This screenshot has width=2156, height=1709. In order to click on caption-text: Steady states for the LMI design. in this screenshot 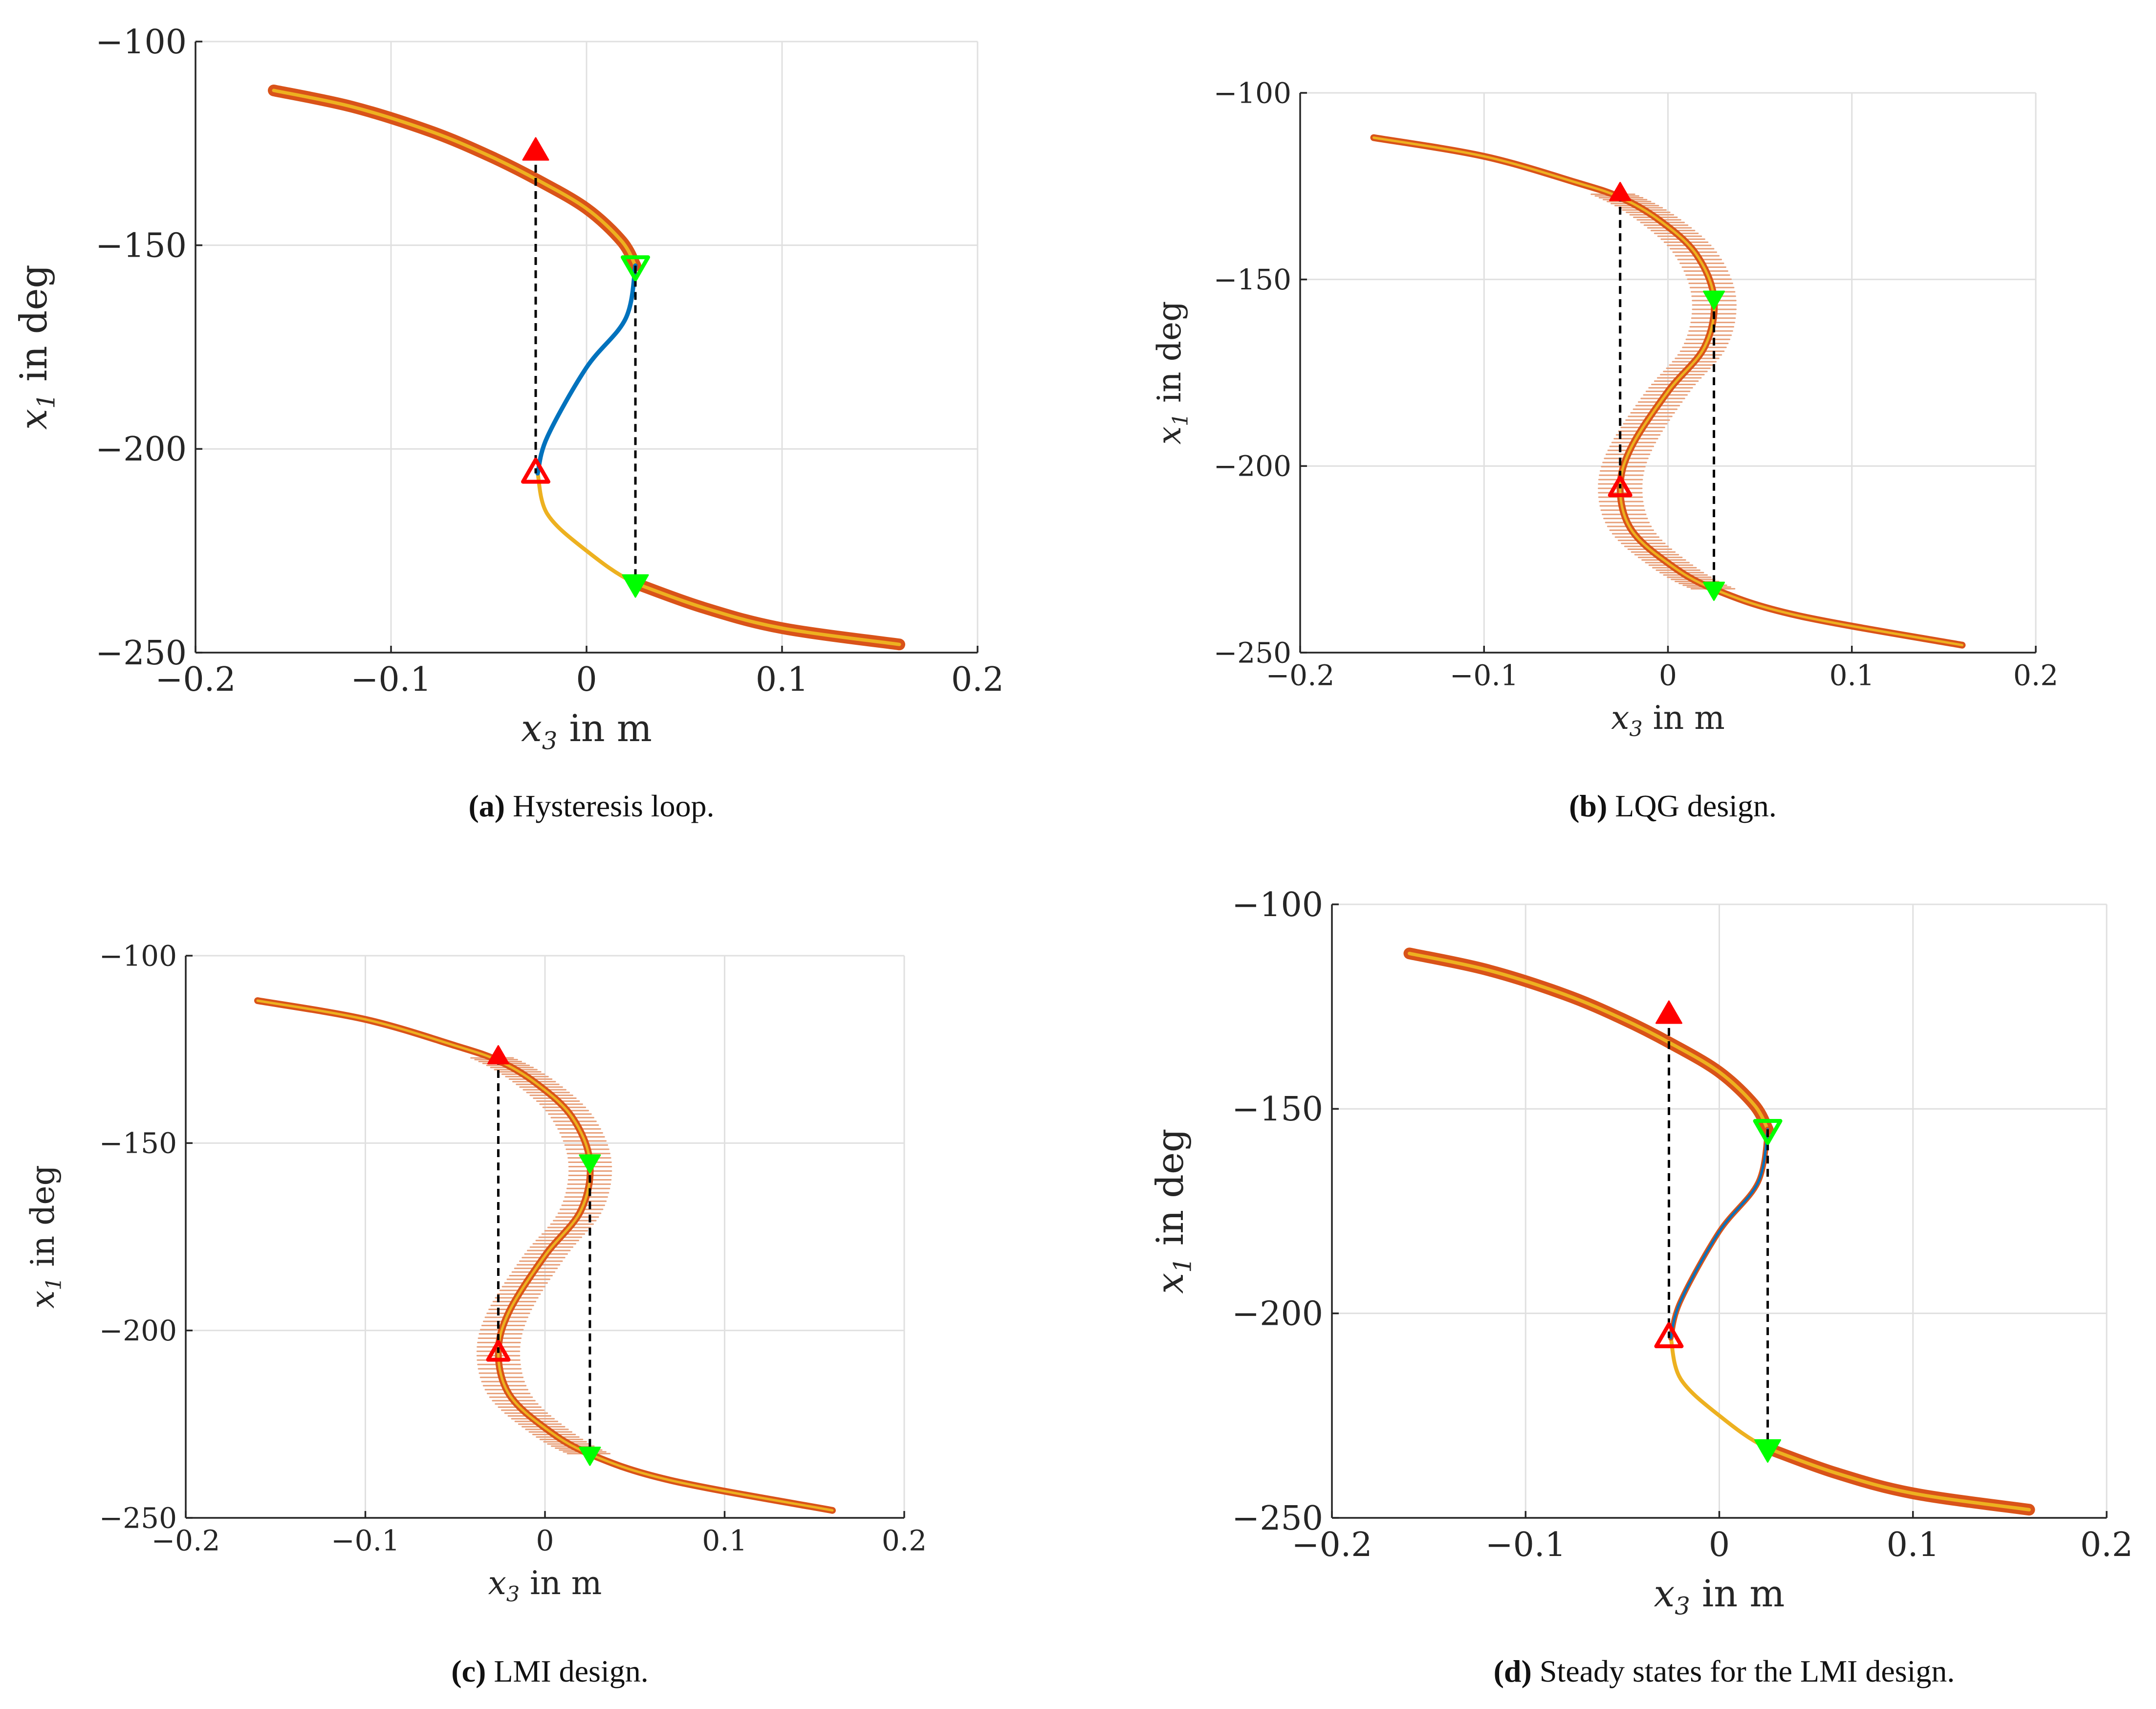, I will do `click(1743, 1671)`.